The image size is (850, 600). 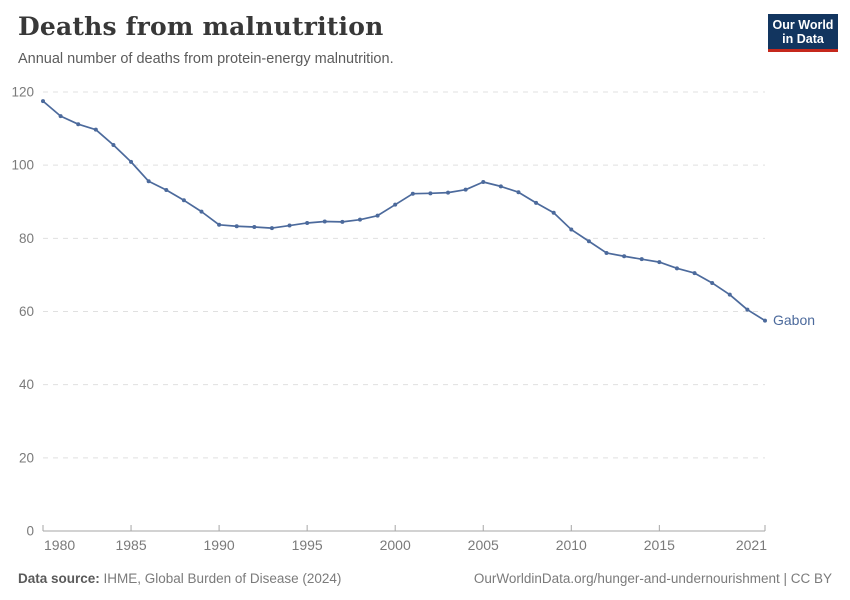 What do you see at coordinates (751, 545) in the screenshot?
I see `x-tick-label: 2021` at bounding box center [751, 545].